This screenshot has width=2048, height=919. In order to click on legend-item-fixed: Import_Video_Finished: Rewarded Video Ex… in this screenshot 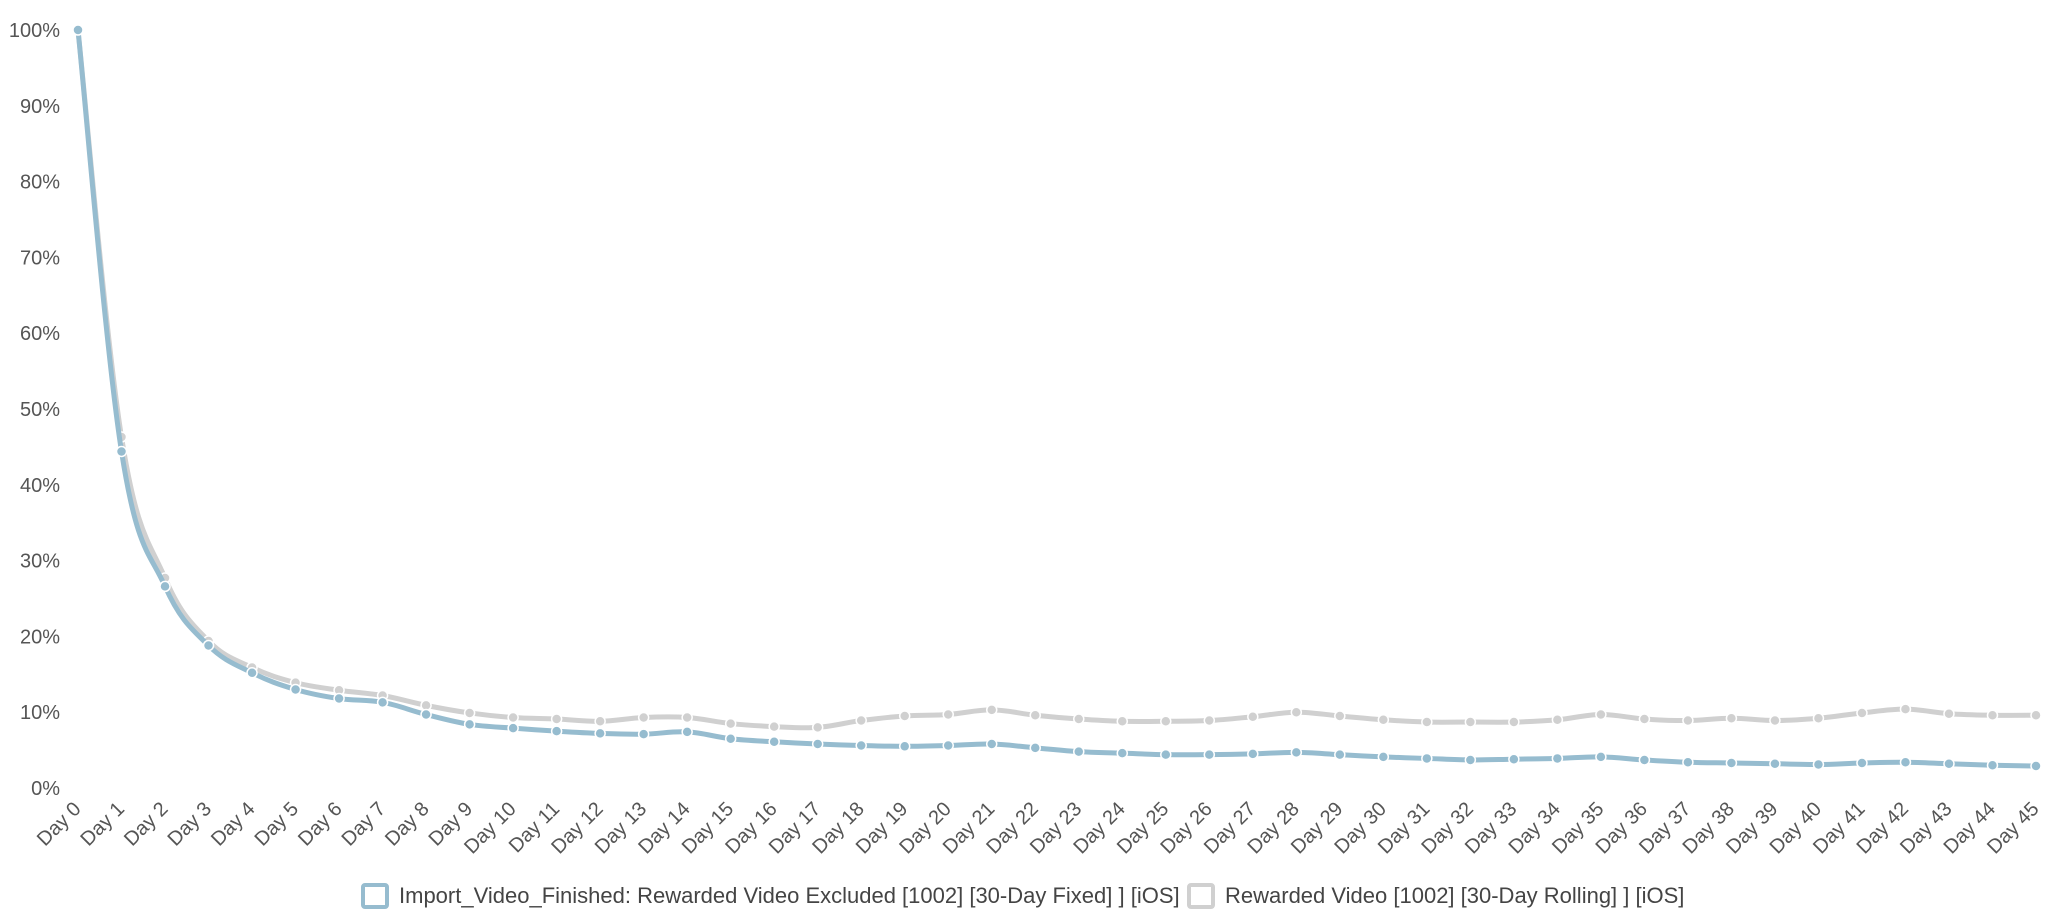, I will do `click(770, 896)`.